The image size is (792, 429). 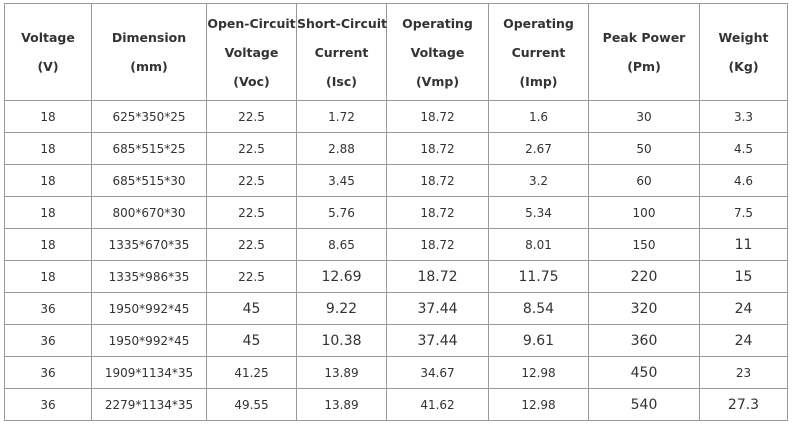 I want to click on table-cell: 450, so click(x=644, y=372).